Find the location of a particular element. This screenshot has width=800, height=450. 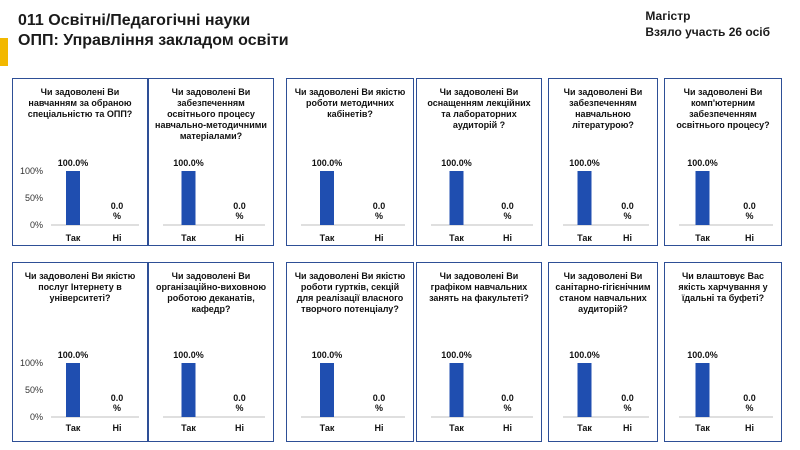

page-title: 011 Освітні/Педагогічні науки is located at coordinates (134, 20).